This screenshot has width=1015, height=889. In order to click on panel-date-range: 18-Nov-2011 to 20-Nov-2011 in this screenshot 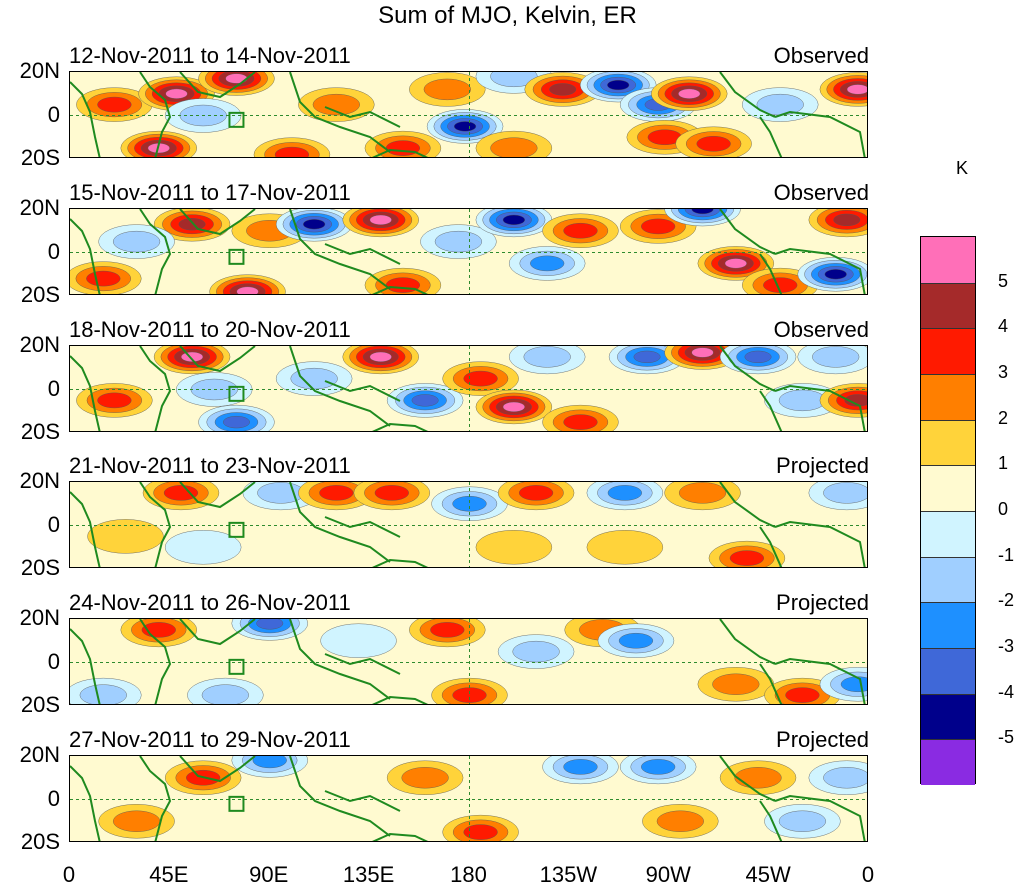, I will do `click(210, 329)`.